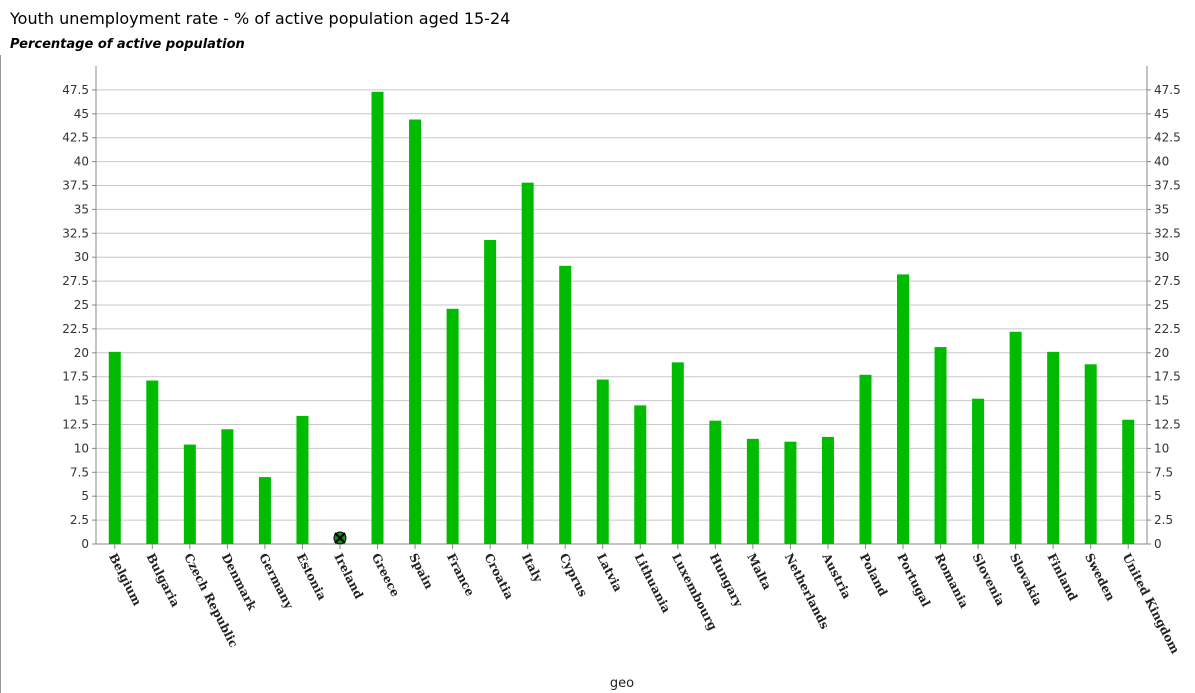 This screenshot has height=693, width=1195. What do you see at coordinates (1090, 454) in the screenshot?
I see `bar-sweden` at bounding box center [1090, 454].